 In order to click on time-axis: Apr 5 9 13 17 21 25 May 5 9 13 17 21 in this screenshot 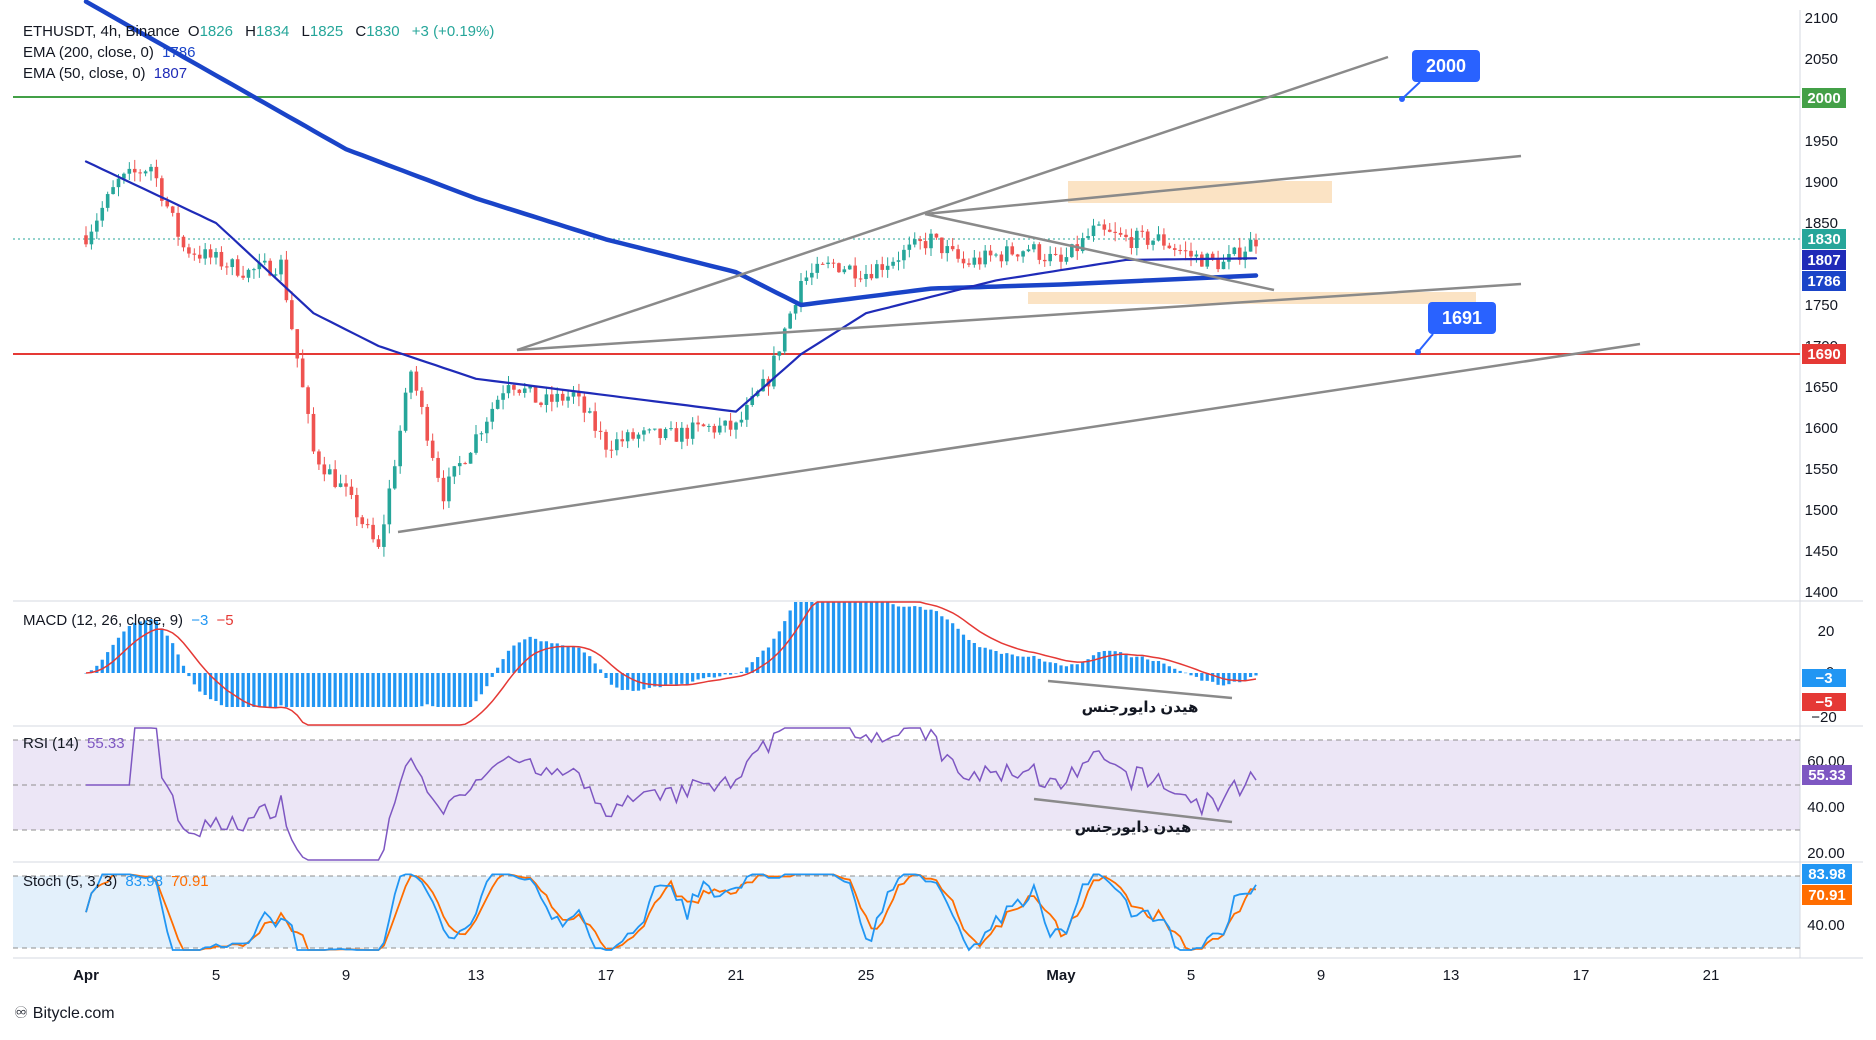, I will do `click(896, 975)`.